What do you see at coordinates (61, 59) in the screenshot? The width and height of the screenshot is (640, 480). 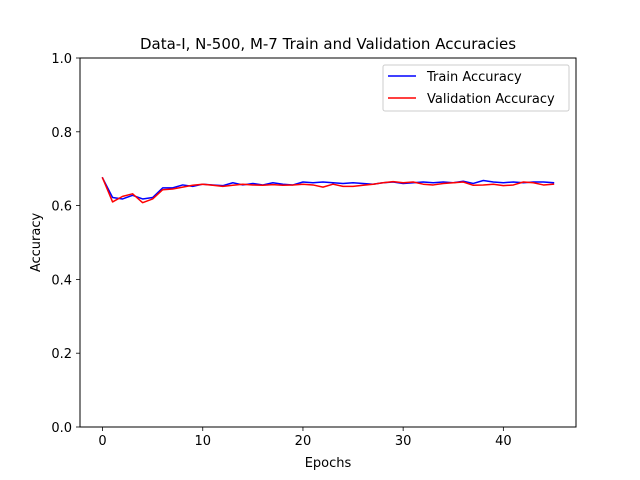 I see `y-tick-label: 1.0` at bounding box center [61, 59].